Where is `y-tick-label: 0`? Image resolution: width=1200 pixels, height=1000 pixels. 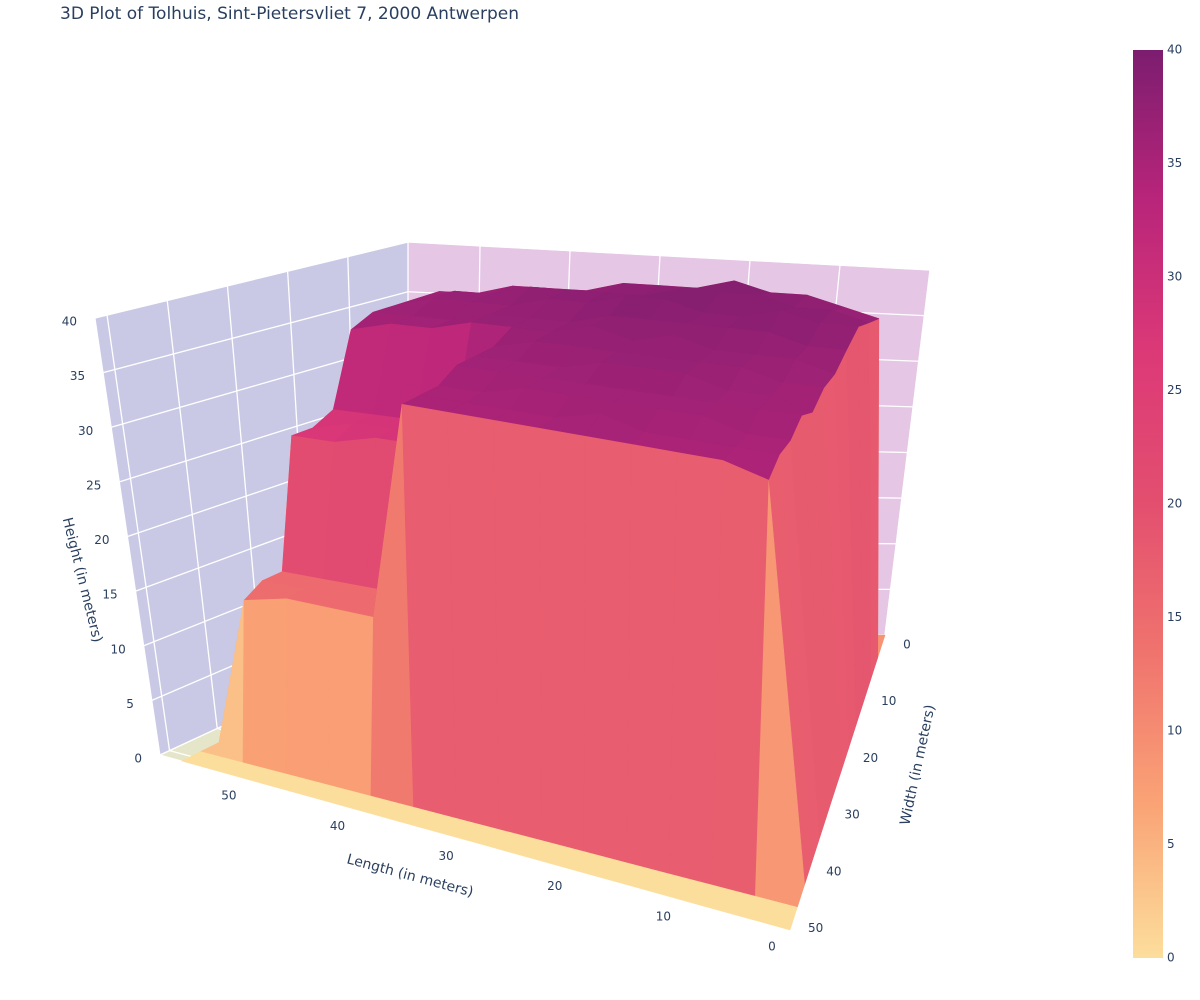 y-tick-label: 0 is located at coordinates (907, 645).